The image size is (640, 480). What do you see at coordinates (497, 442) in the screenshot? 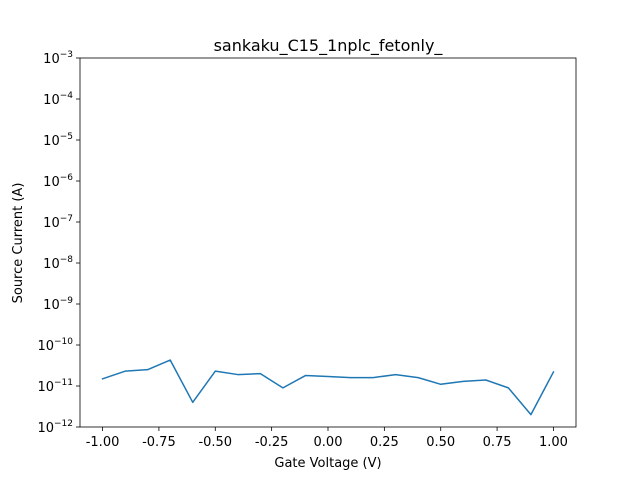
I see `x-tick-label: 0.75` at bounding box center [497, 442].